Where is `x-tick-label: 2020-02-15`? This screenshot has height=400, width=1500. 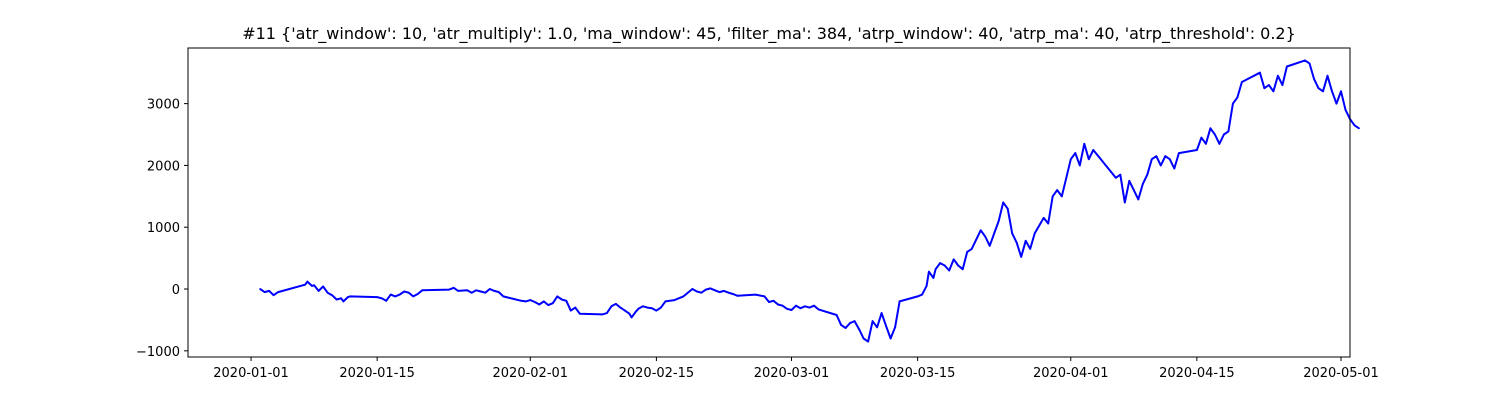 x-tick-label: 2020-02-15 is located at coordinates (657, 373).